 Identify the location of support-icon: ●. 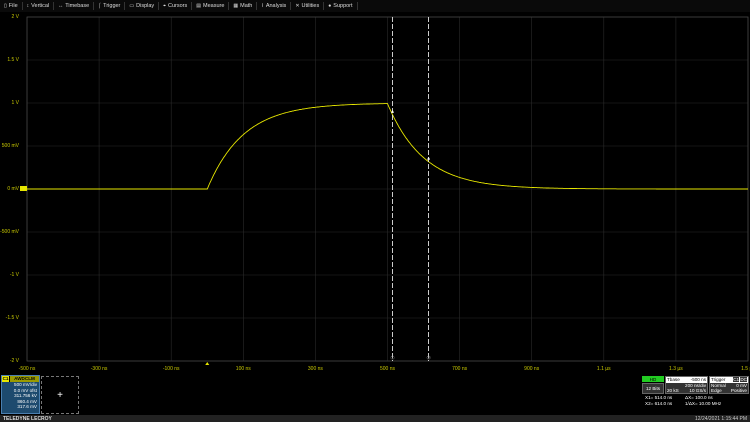
(330, 6).